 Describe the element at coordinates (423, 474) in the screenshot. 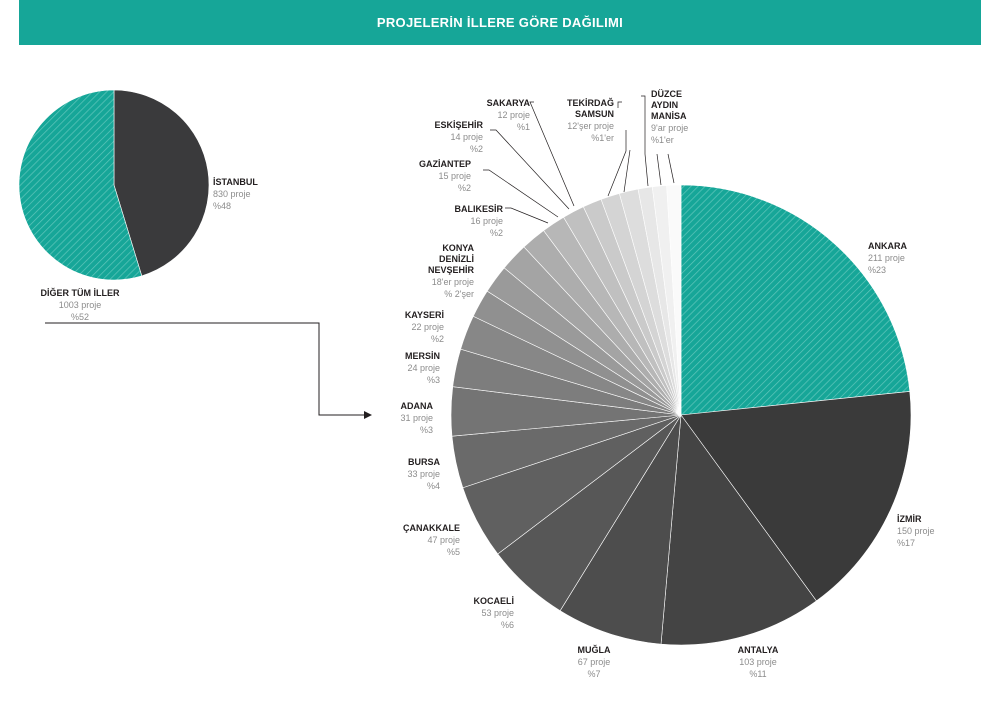

I see `label-bursa-count: 33 proje` at that location.